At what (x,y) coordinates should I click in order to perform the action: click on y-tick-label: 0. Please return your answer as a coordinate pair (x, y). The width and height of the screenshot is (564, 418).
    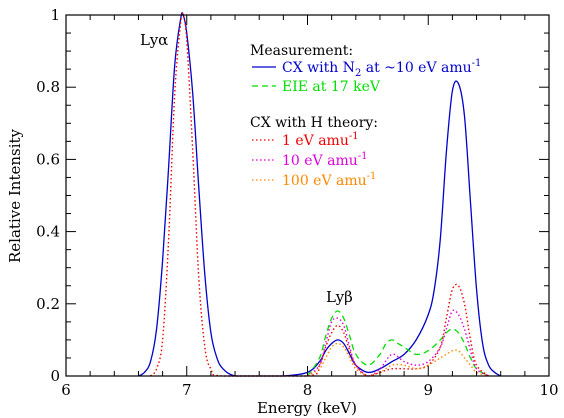
    Looking at the image, I should click on (55, 376).